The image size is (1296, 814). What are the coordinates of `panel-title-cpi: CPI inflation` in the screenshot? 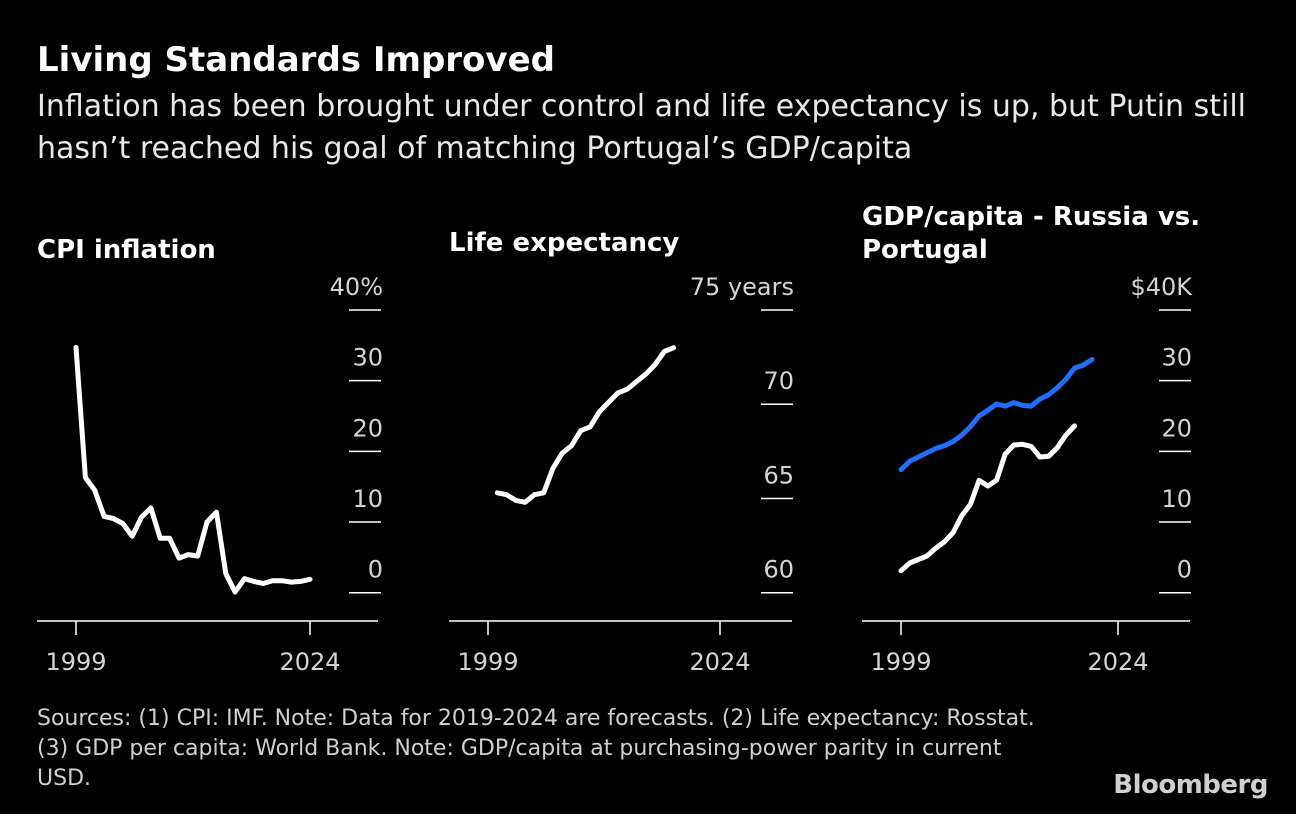 It's located at (126, 250).